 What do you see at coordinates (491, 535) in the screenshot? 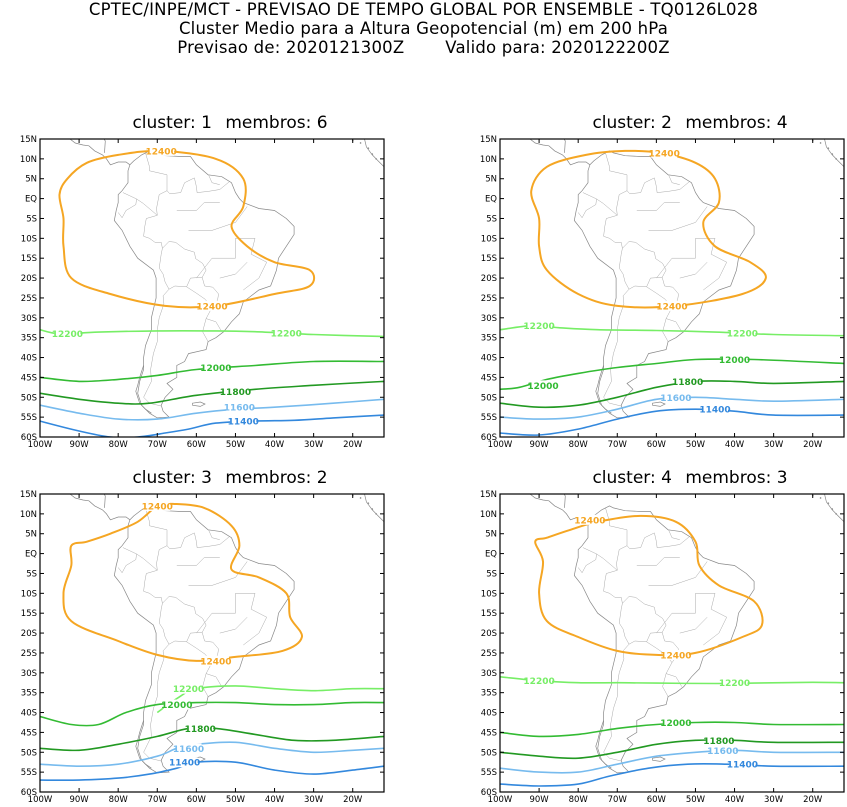
I see `lat-label: 5N` at bounding box center [491, 535].